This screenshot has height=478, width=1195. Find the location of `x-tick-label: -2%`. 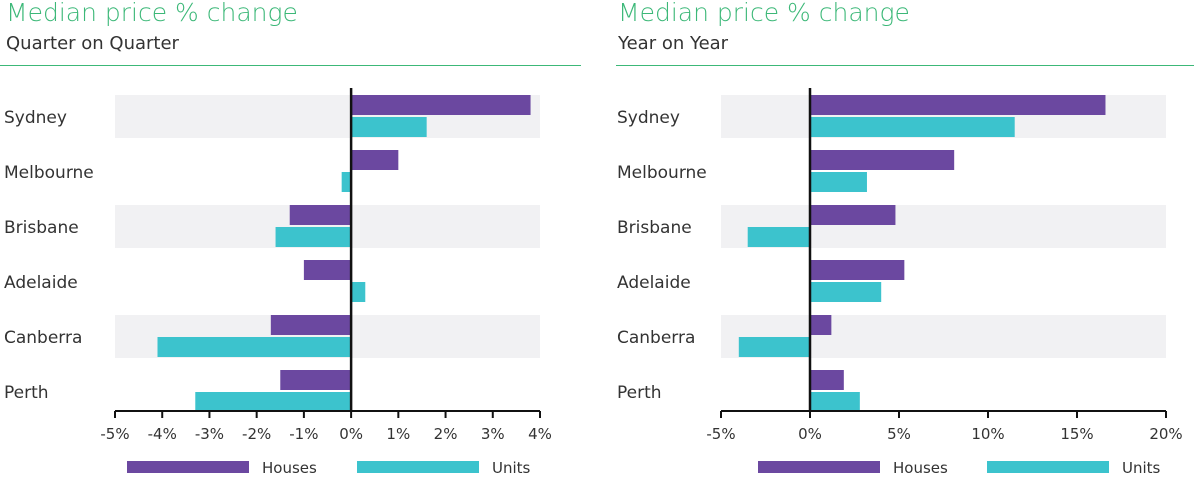

x-tick-label: -2% is located at coordinates (256, 434).